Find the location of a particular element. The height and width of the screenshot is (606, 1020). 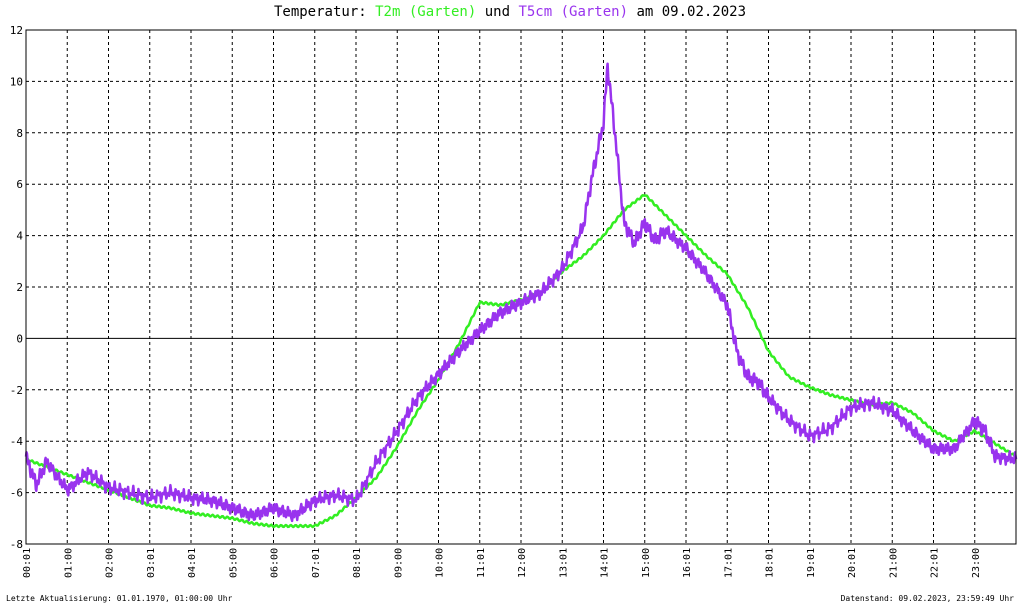

y-tick-label: -6 is located at coordinates (16, 493).